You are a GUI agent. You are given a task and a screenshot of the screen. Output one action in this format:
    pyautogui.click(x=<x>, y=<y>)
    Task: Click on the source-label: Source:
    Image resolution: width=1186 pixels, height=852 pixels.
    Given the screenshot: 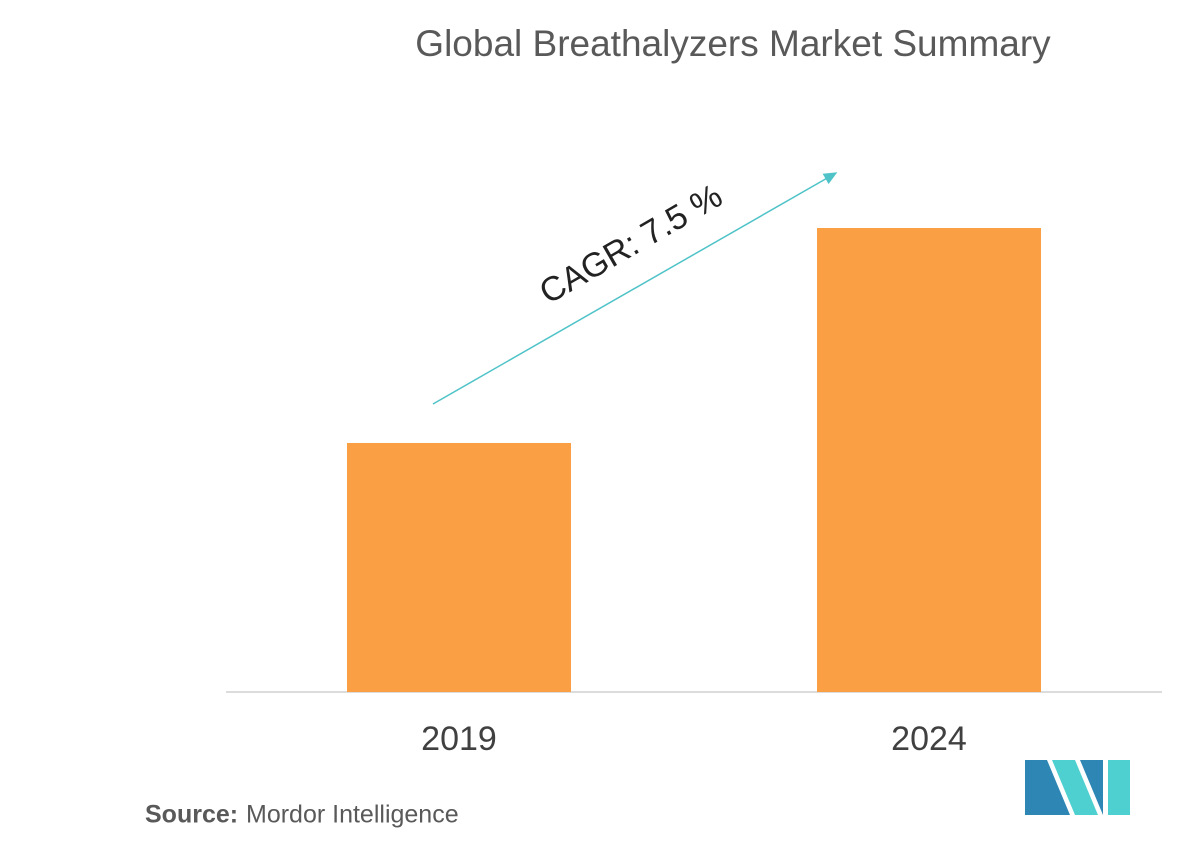 What is the action you would take?
    pyautogui.click(x=191, y=815)
    